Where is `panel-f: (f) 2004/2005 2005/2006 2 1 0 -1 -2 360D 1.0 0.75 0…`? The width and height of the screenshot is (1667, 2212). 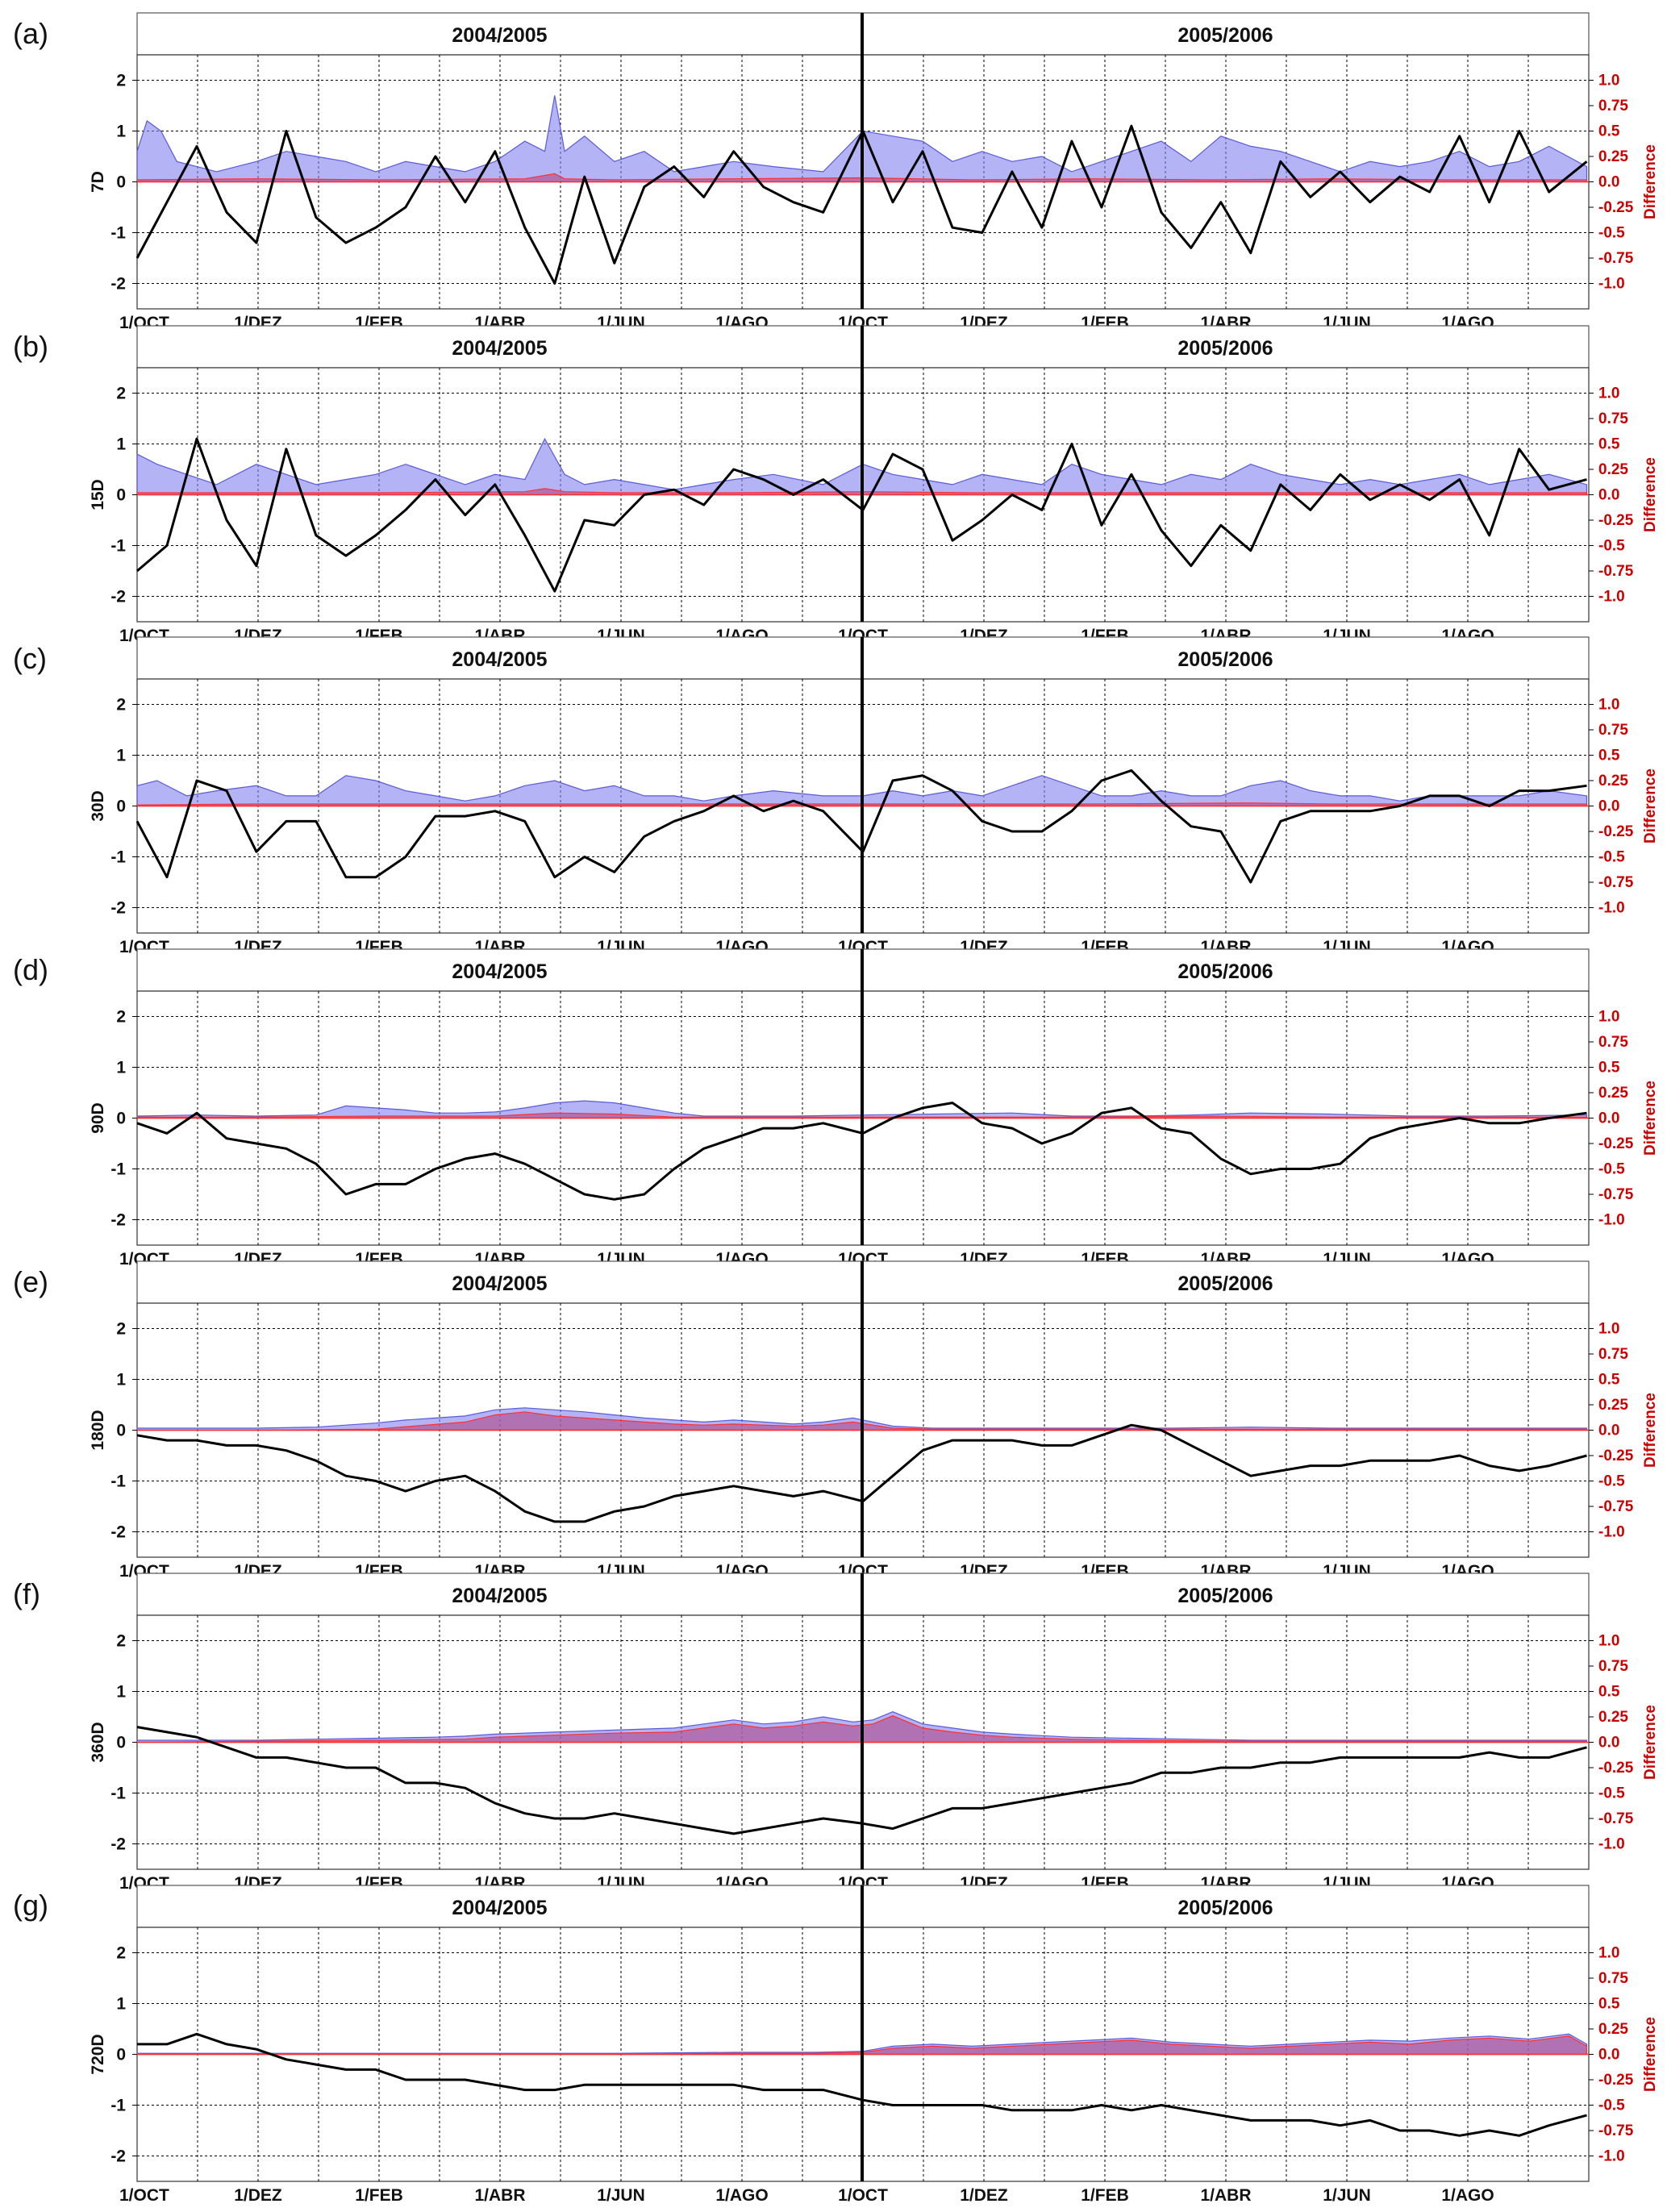 panel-f: (f) 2004/2005 2005/2006 2 1 0 -1 -2 360D 1.0 0.75 0… is located at coordinates (836, 1733).